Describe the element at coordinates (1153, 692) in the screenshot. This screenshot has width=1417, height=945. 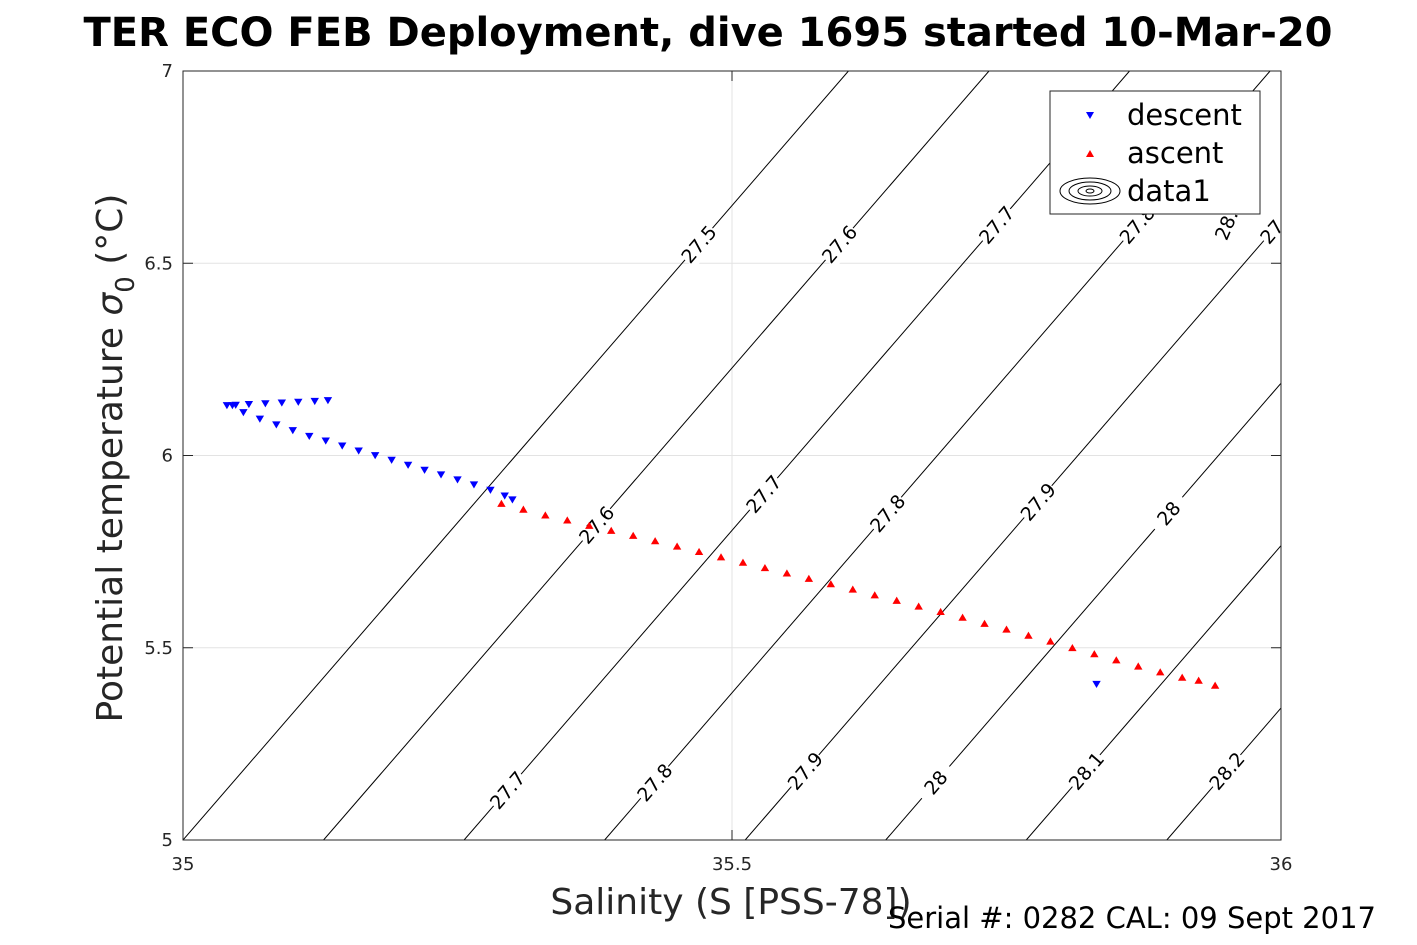
I see `contour-28.1` at that location.